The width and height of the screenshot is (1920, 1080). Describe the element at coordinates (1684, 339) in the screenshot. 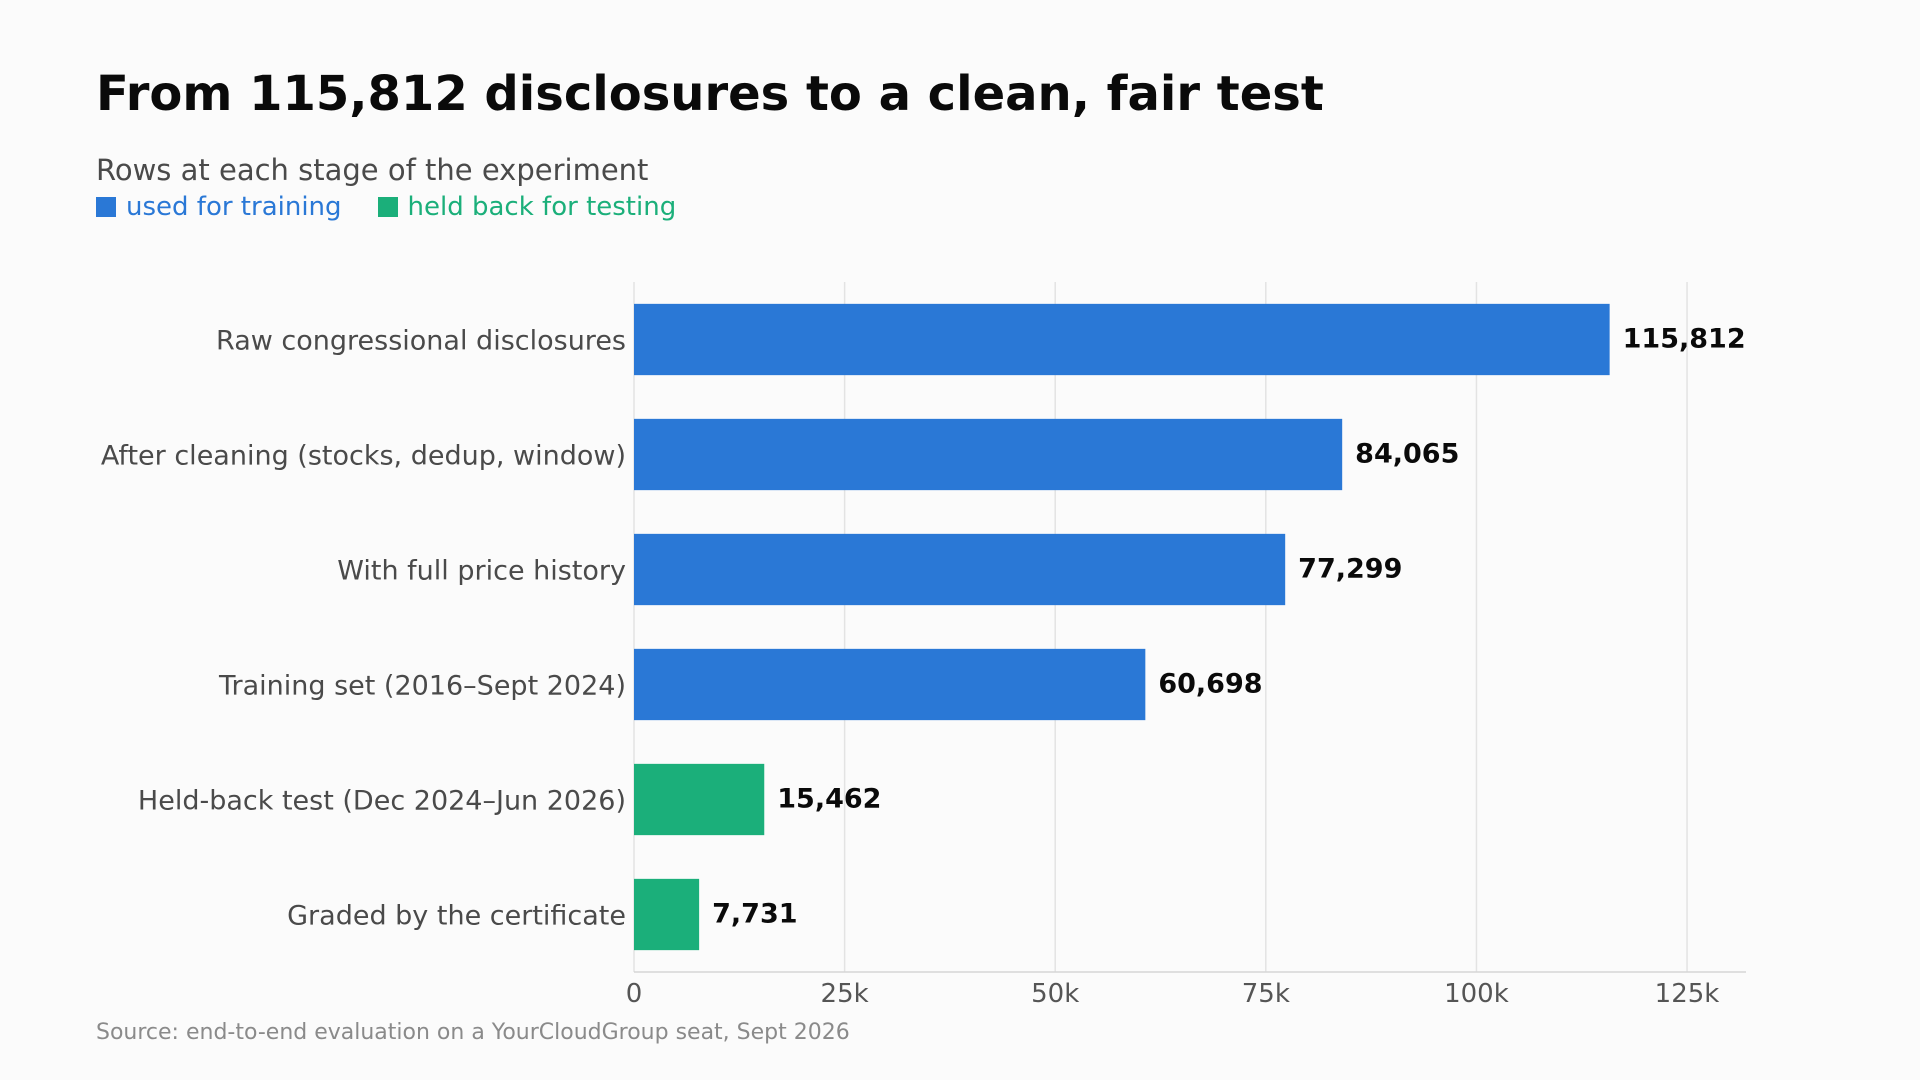

I see `data-label: 115,812` at that location.